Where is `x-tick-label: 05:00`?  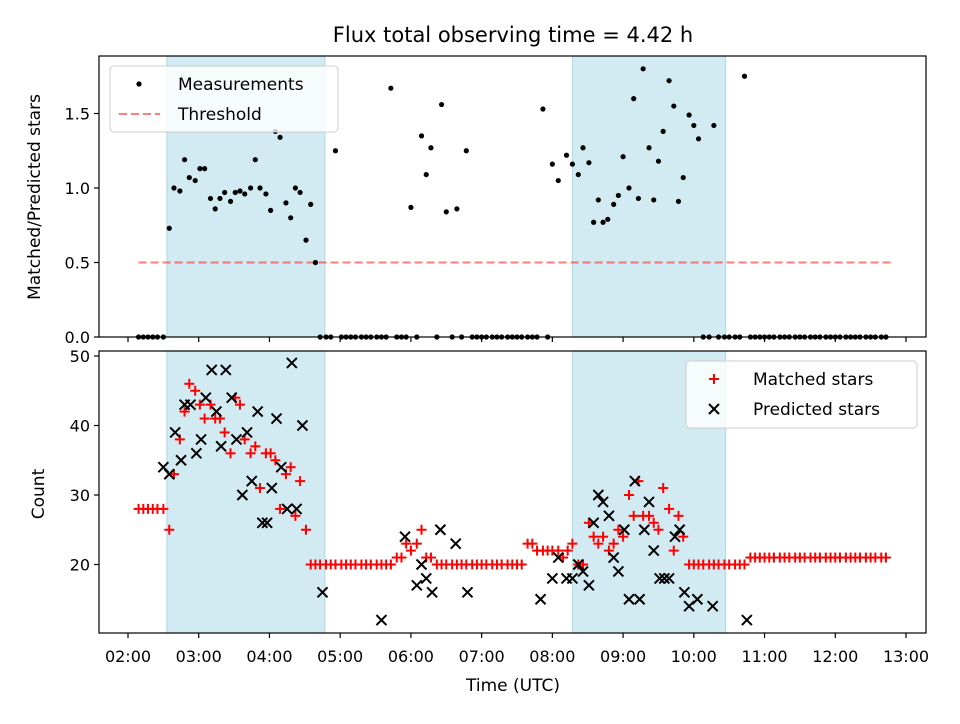
x-tick-label: 05:00 is located at coordinates (340, 656).